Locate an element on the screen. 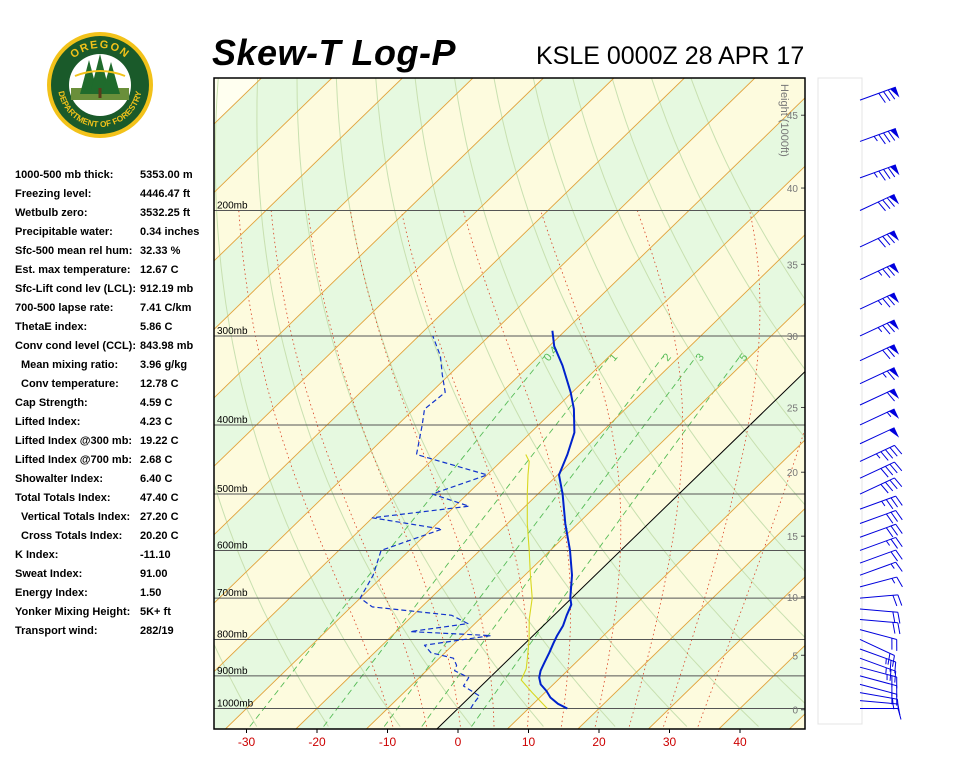 This screenshot has height=768, width=960. stat-label: Cap Strength: is located at coordinates (51, 403).